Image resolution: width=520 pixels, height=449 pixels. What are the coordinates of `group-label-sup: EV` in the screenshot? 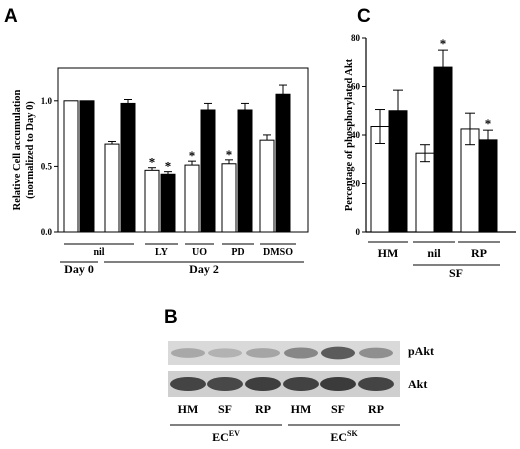 It's located at (234, 433).